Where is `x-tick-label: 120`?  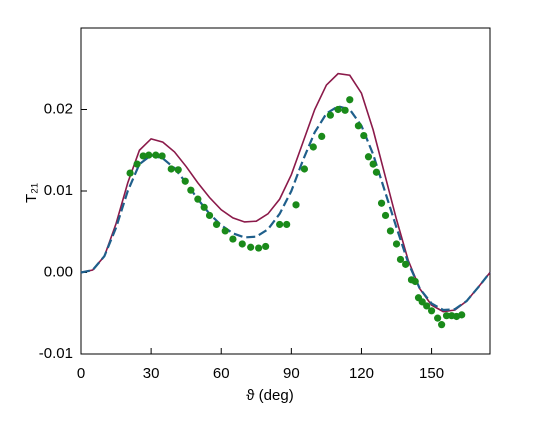
x-tick-label: 120 is located at coordinates (361, 373).